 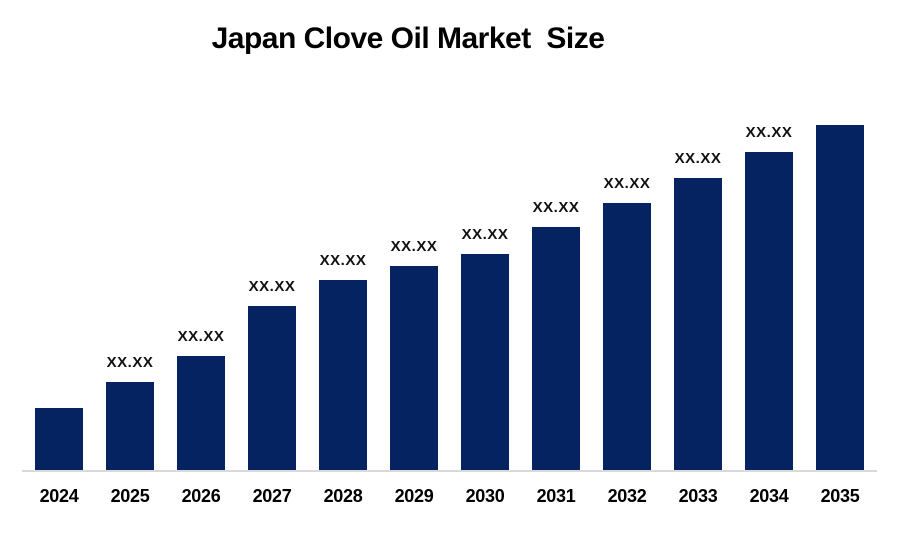 I want to click on x-axis-tick-label: 2030, so click(x=485, y=496).